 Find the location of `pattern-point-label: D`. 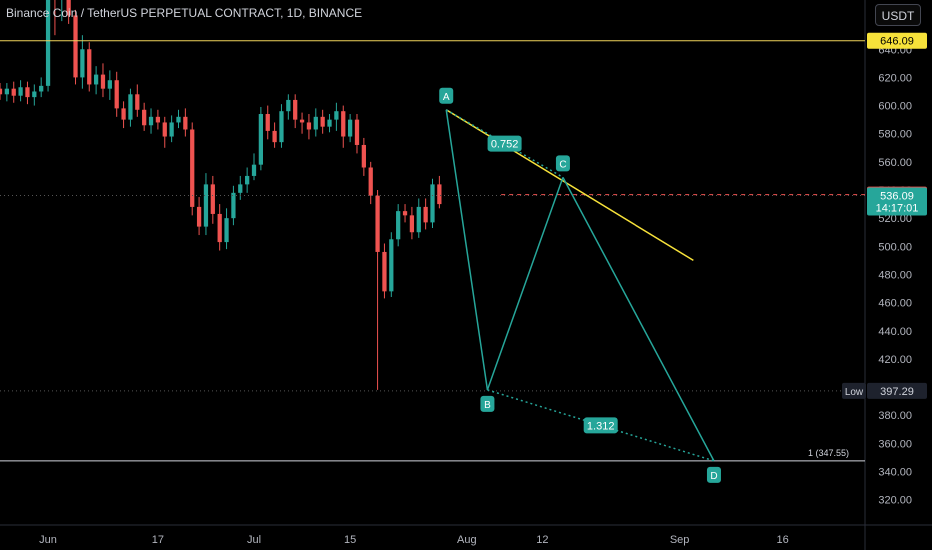

pattern-point-label: D is located at coordinates (713, 476).